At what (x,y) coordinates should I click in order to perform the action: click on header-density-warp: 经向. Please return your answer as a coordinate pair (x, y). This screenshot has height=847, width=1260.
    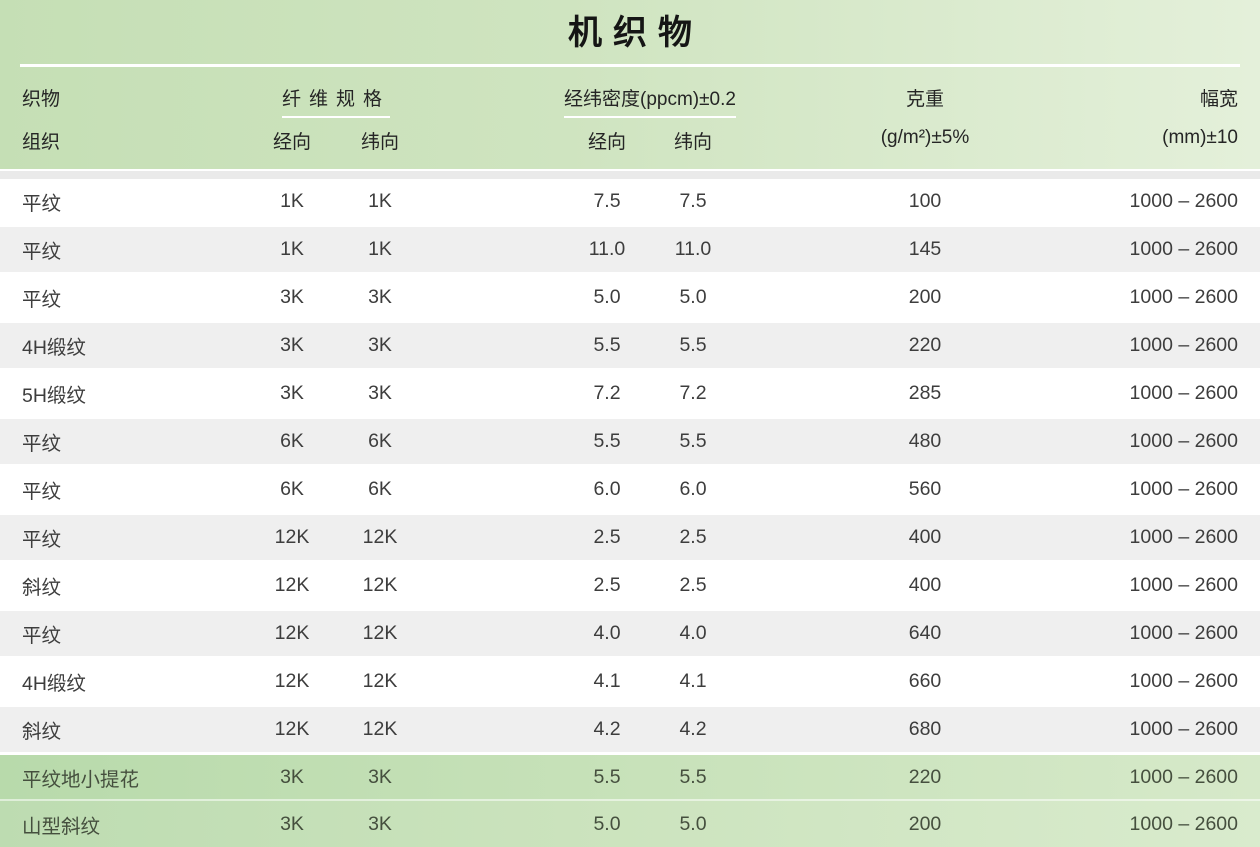
    Looking at the image, I should click on (606, 142).